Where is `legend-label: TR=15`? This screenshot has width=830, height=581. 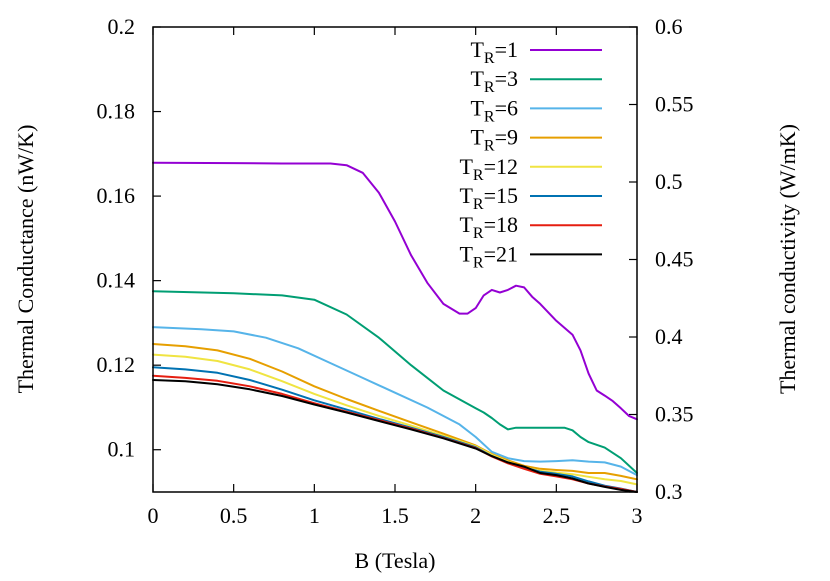 legend-label: TR=15 is located at coordinates (488, 198).